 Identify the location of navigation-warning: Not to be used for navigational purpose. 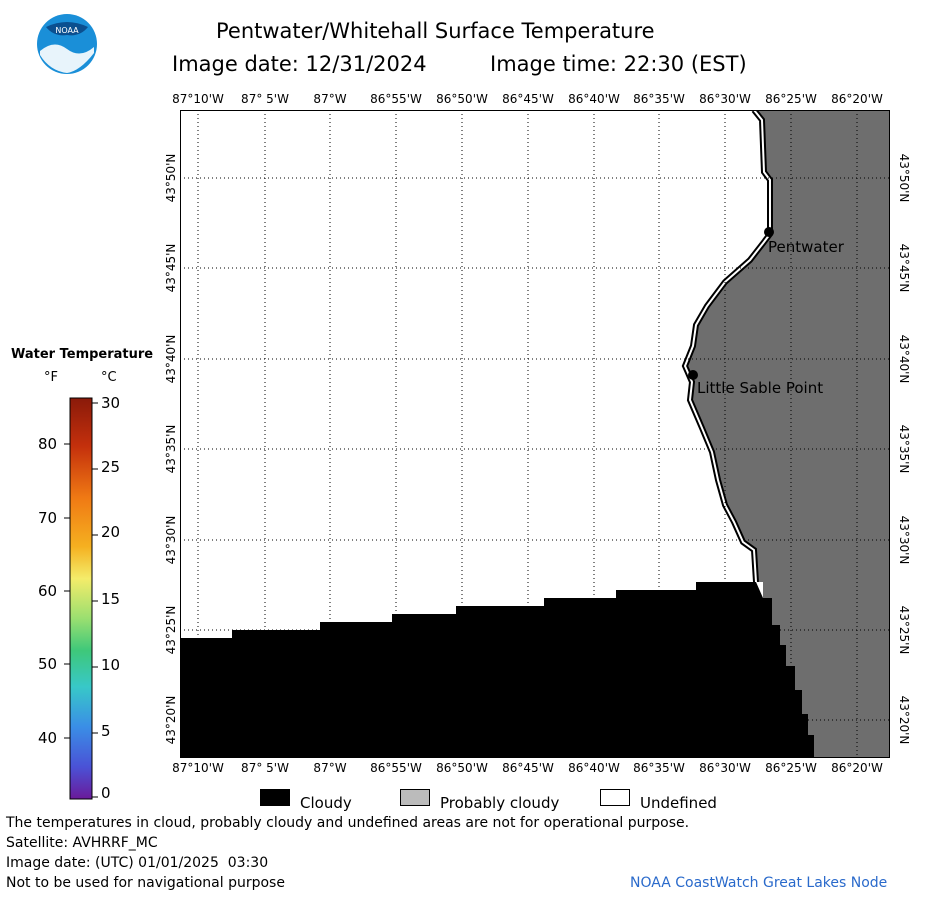
(145, 883).